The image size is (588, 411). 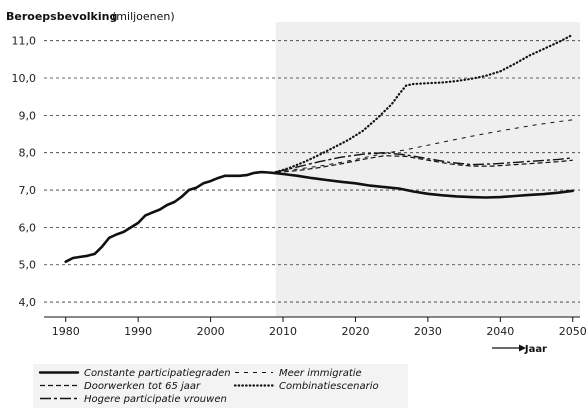 What do you see at coordinates (28, 302) in the screenshot?
I see `y-tick-label: 4,0` at bounding box center [28, 302].